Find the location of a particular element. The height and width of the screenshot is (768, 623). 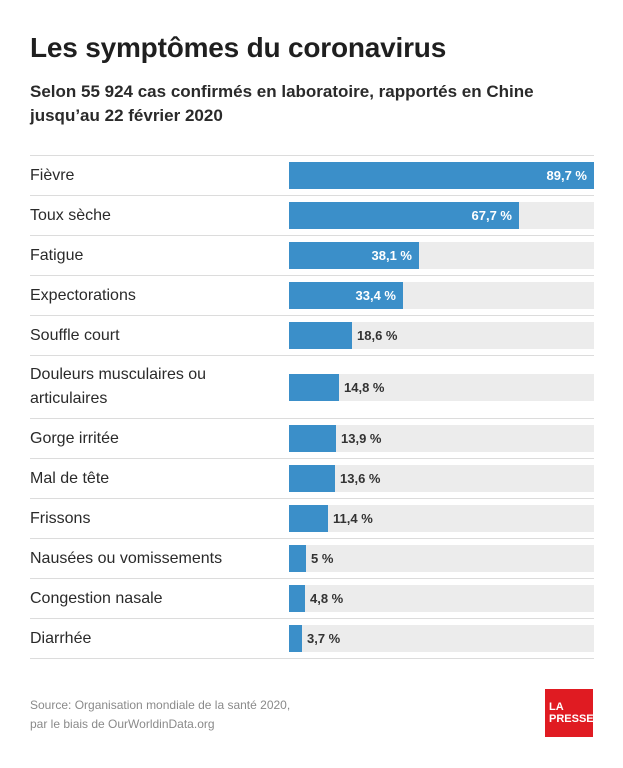

category-label: Nausées ou vomissements is located at coordinates (126, 558).